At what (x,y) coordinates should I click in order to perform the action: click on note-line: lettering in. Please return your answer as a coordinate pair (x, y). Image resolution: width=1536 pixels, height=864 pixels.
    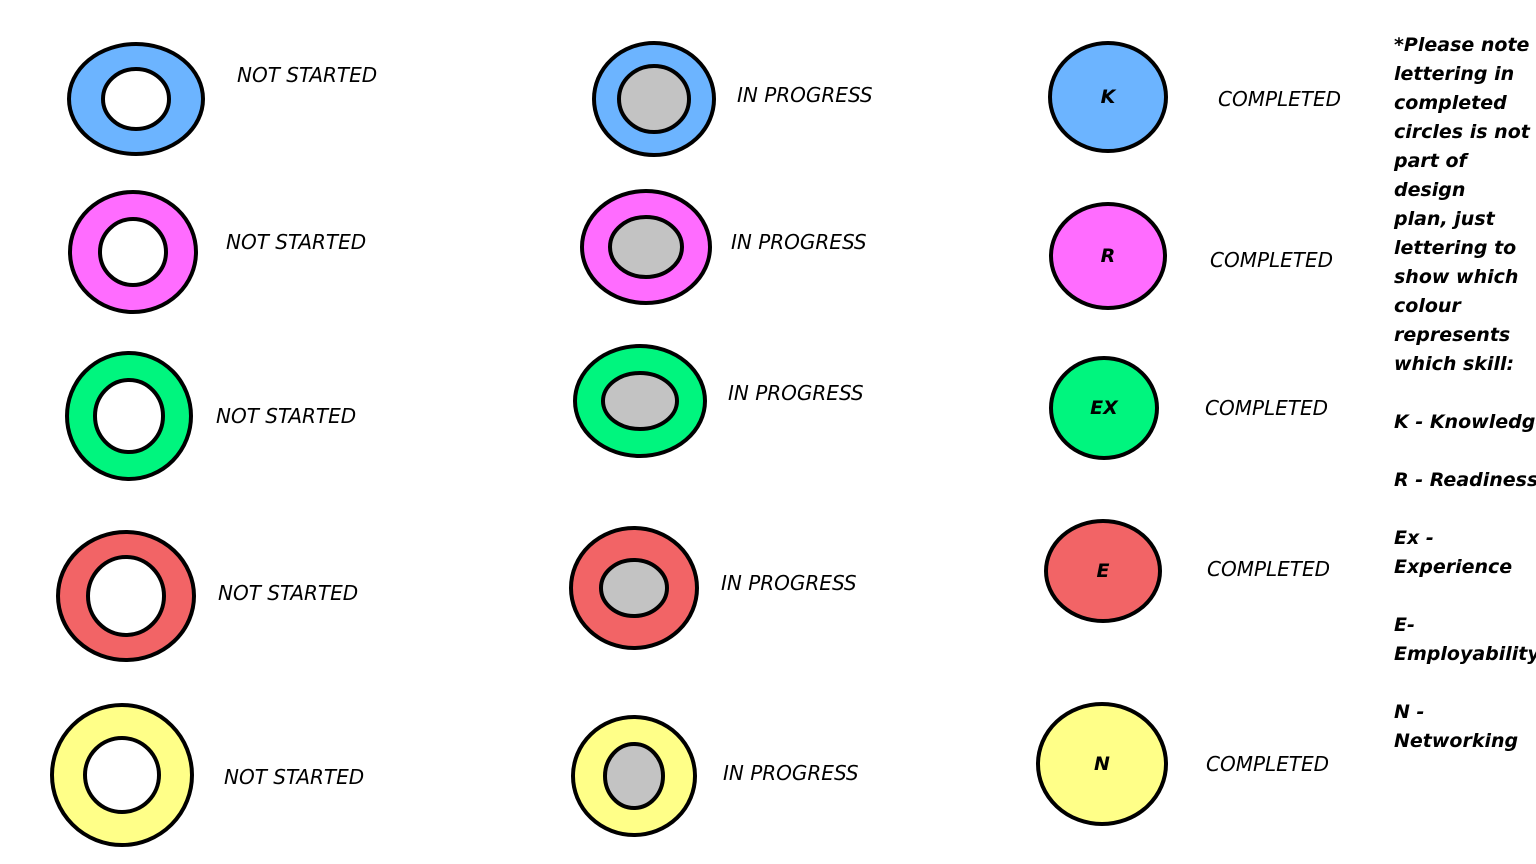
    Looking at the image, I should click on (1454, 74).